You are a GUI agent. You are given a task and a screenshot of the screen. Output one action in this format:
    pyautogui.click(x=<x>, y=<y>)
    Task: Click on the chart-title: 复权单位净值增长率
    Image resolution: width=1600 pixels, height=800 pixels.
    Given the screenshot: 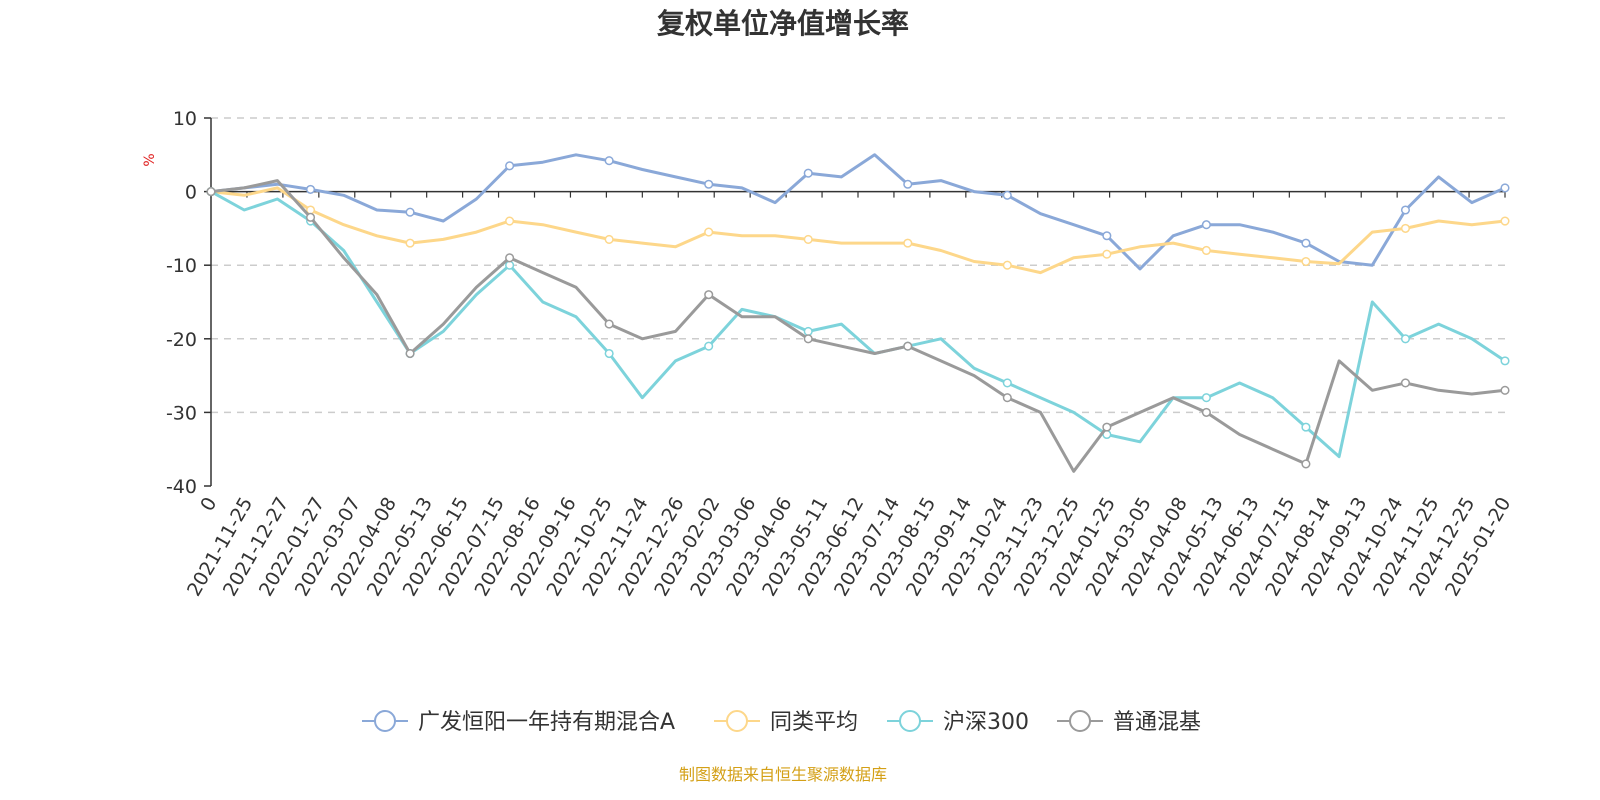 What is the action you would take?
    pyautogui.click(x=783, y=23)
    